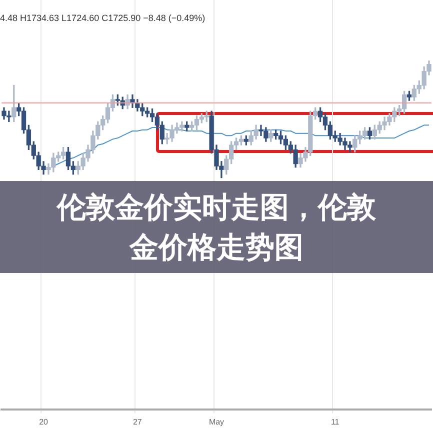 The height and width of the screenshot is (433, 433). I want to click on x-tick-label: 11, so click(335, 421).